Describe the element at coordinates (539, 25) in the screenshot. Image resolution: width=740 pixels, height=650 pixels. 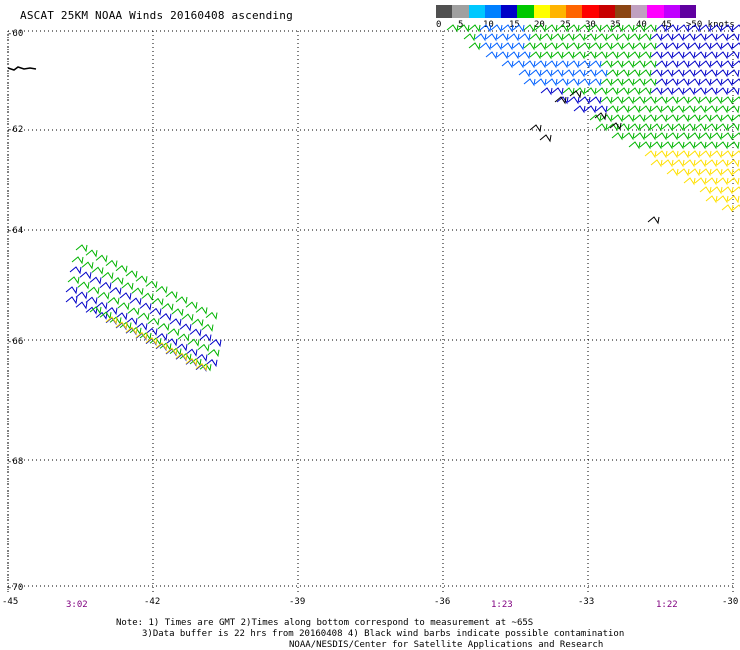
I see `legend-label: 20` at that location.